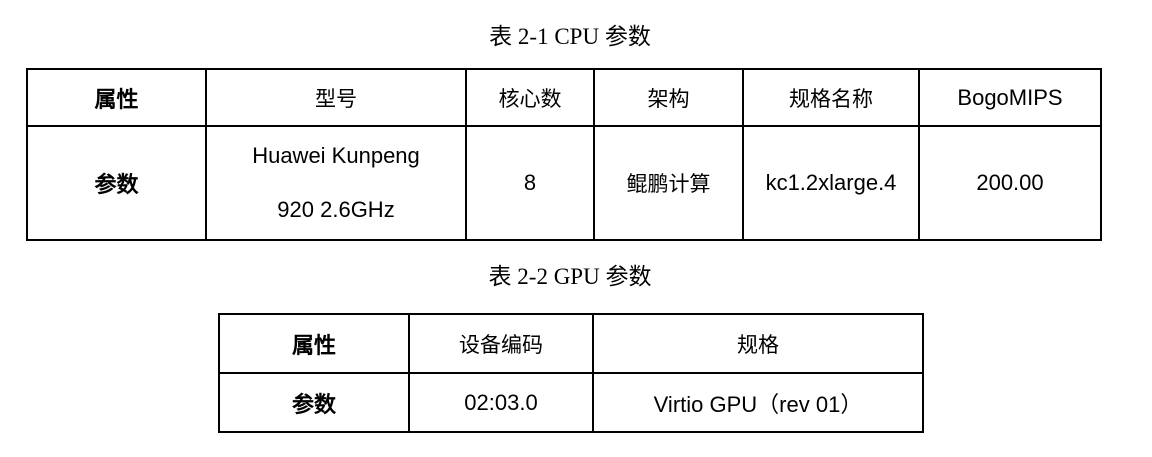 The image size is (1152, 457). What do you see at coordinates (1010, 183) in the screenshot?
I see `cpu-bogomips-value: 200.00` at bounding box center [1010, 183].